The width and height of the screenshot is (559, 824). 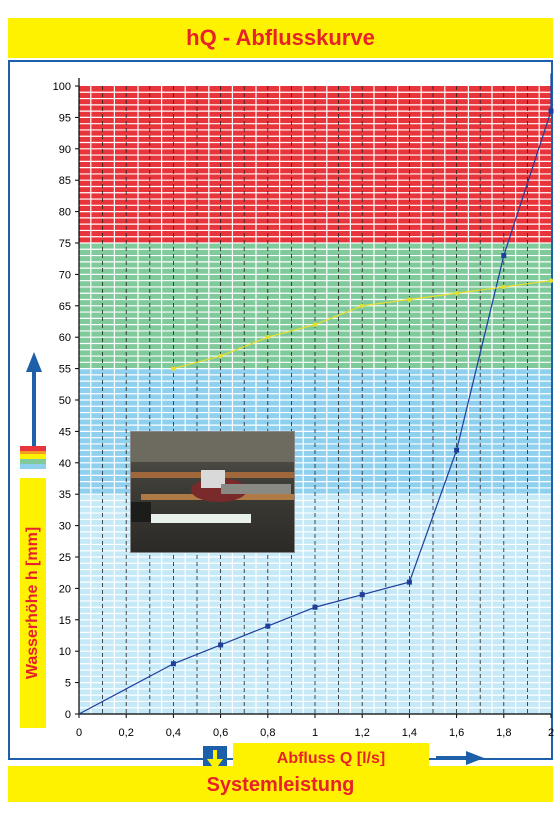 What do you see at coordinates (65, 244) in the screenshot?
I see `y-tick-label: 75` at bounding box center [65, 244].